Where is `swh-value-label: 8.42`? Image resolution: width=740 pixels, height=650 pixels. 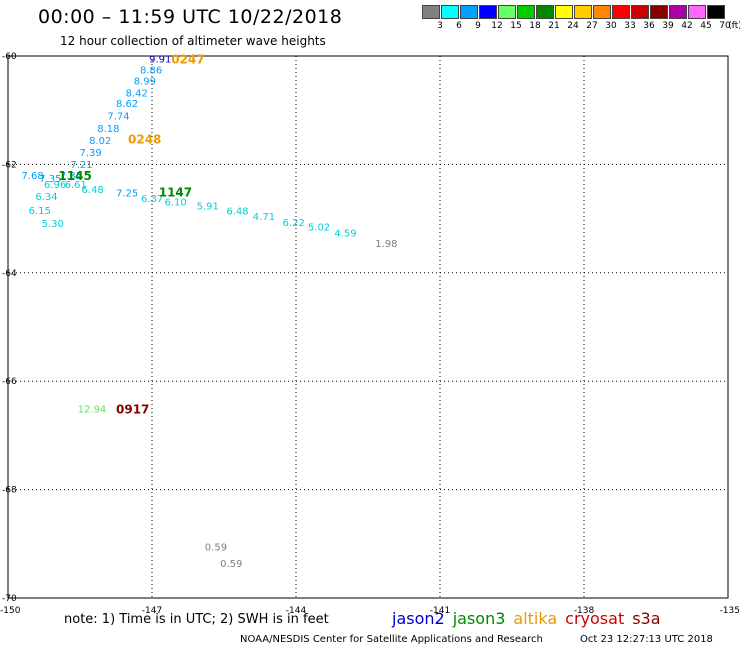 swh-value-label: 8.42 is located at coordinates (137, 93).